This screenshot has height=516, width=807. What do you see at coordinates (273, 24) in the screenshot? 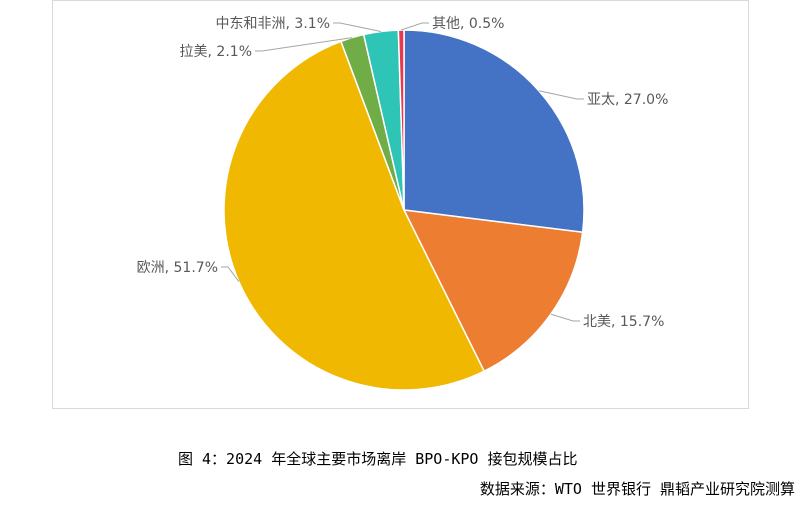
I see `data-label-4: 中东和非洲, 3.1%` at bounding box center [273, 24].